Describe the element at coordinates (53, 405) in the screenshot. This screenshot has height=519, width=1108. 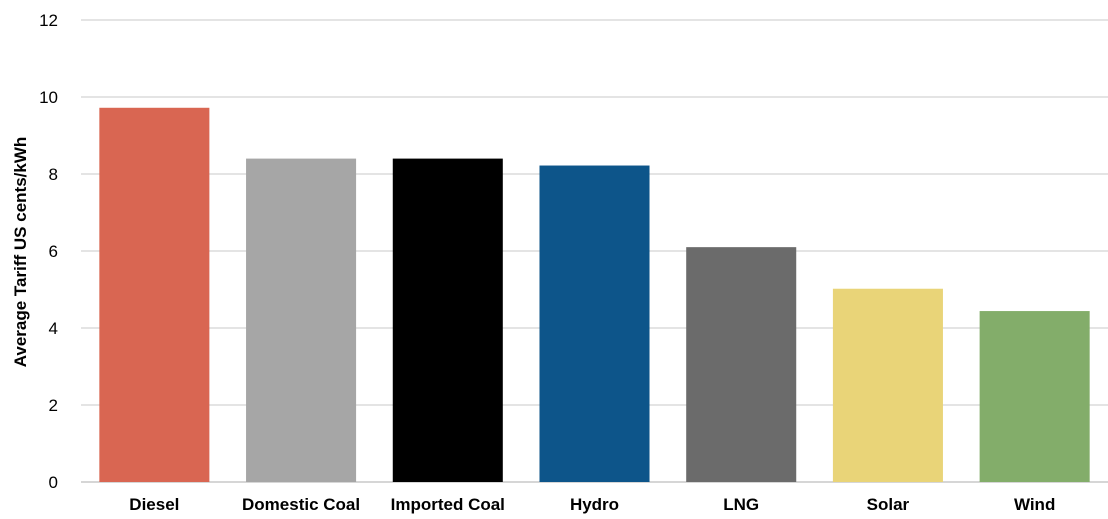
I see `y-tick-label: 2` at that location.